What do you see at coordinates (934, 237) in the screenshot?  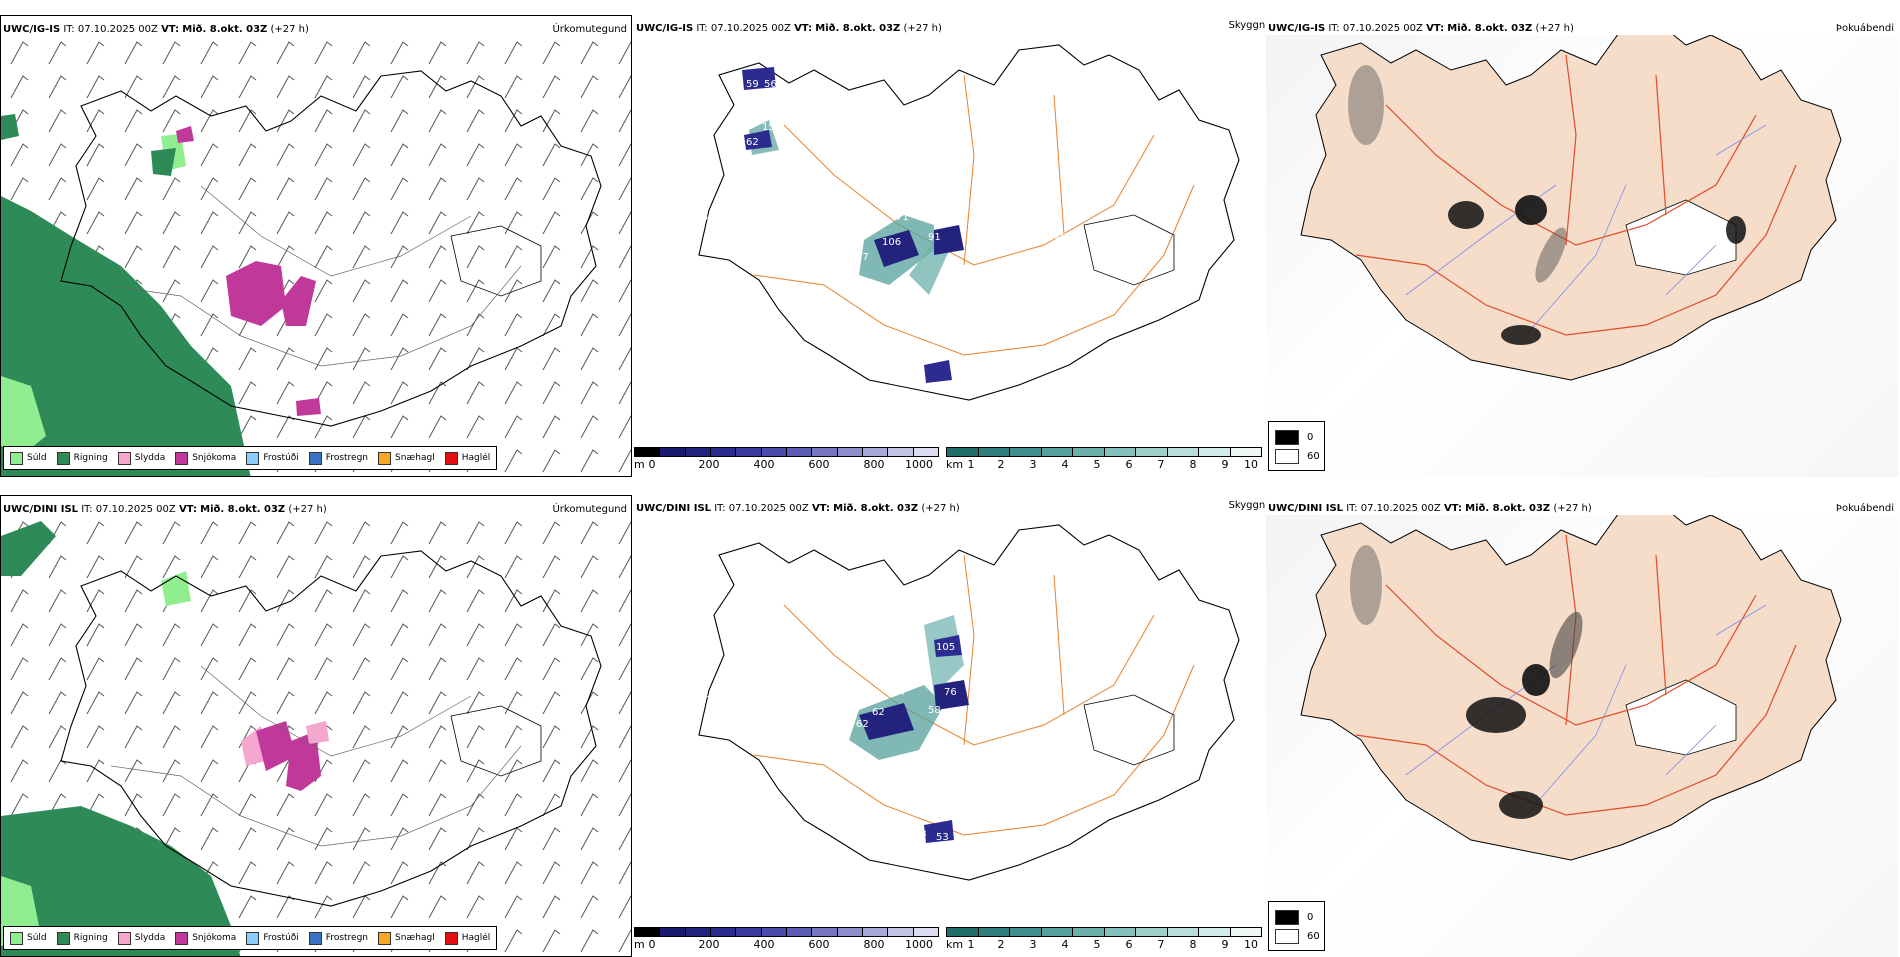 I see `ceiling-label: 91` at bounding box center [934, 237].